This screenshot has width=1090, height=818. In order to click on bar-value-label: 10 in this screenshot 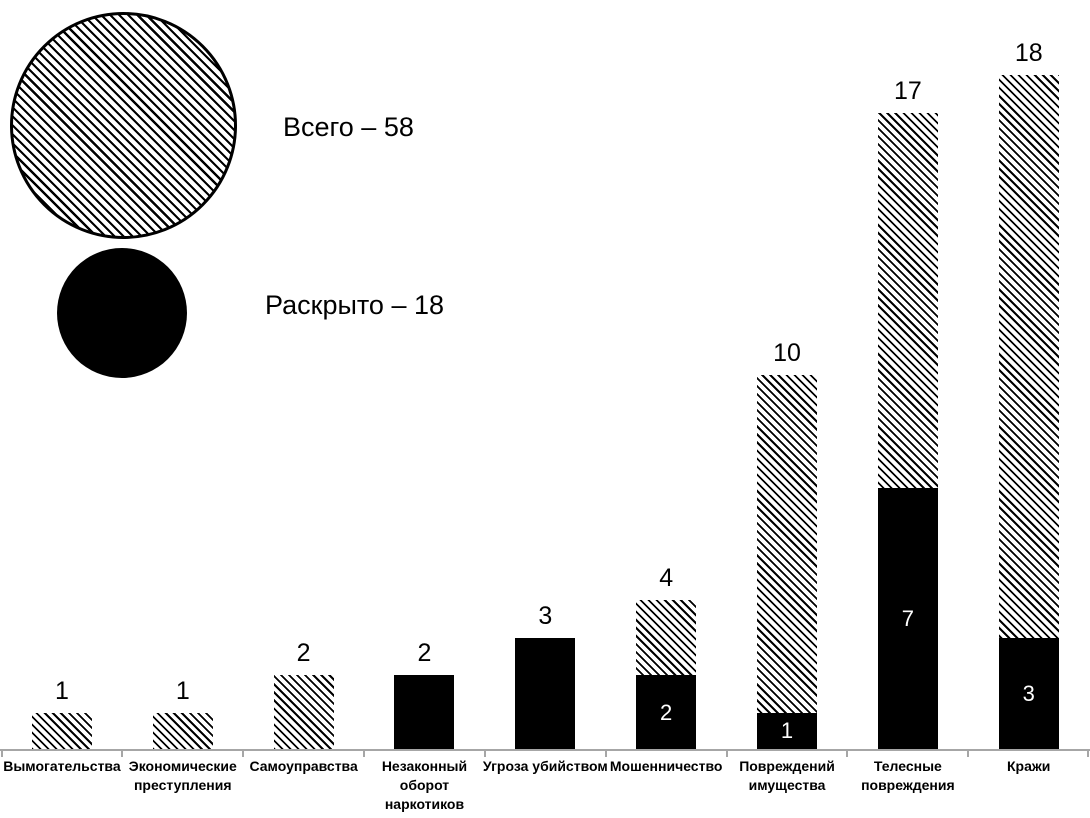, I will do `click(787, 353)`.